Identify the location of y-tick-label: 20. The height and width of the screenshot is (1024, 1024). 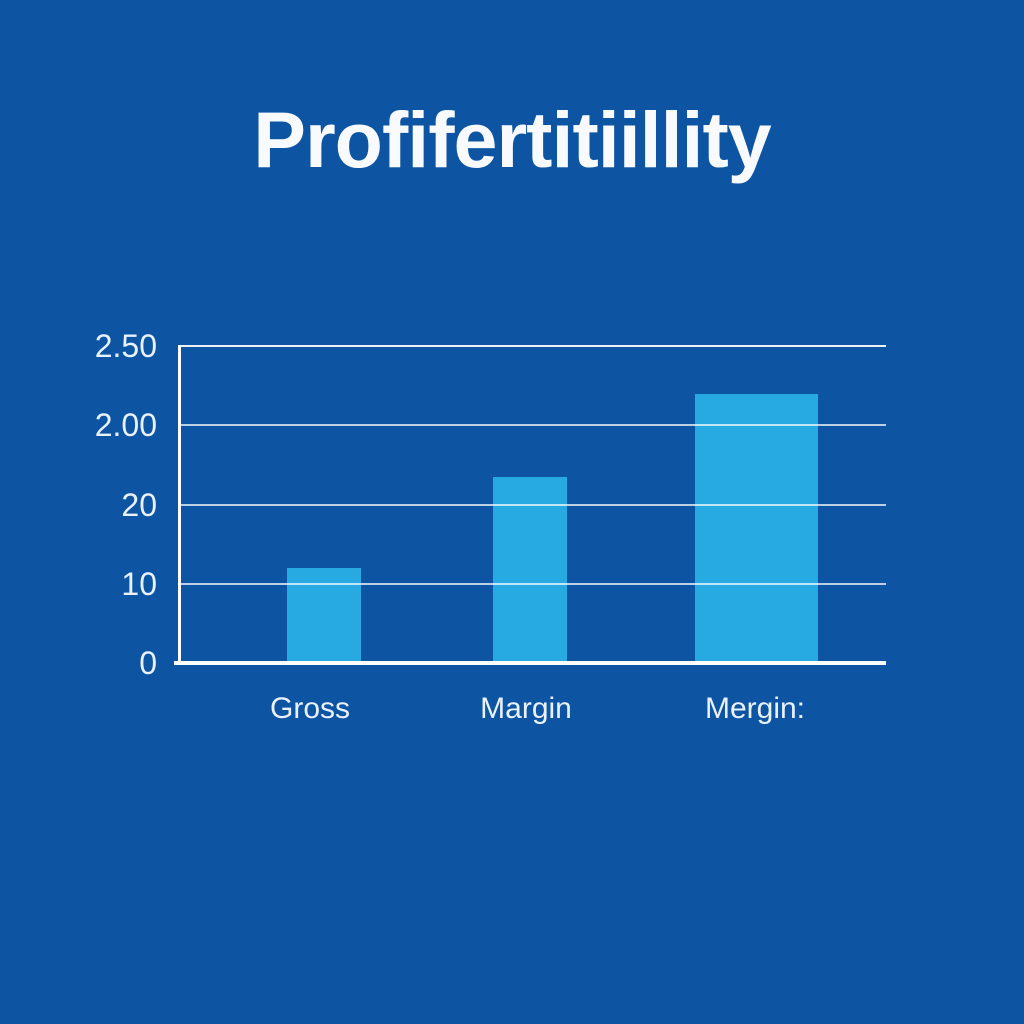
(139, 504).